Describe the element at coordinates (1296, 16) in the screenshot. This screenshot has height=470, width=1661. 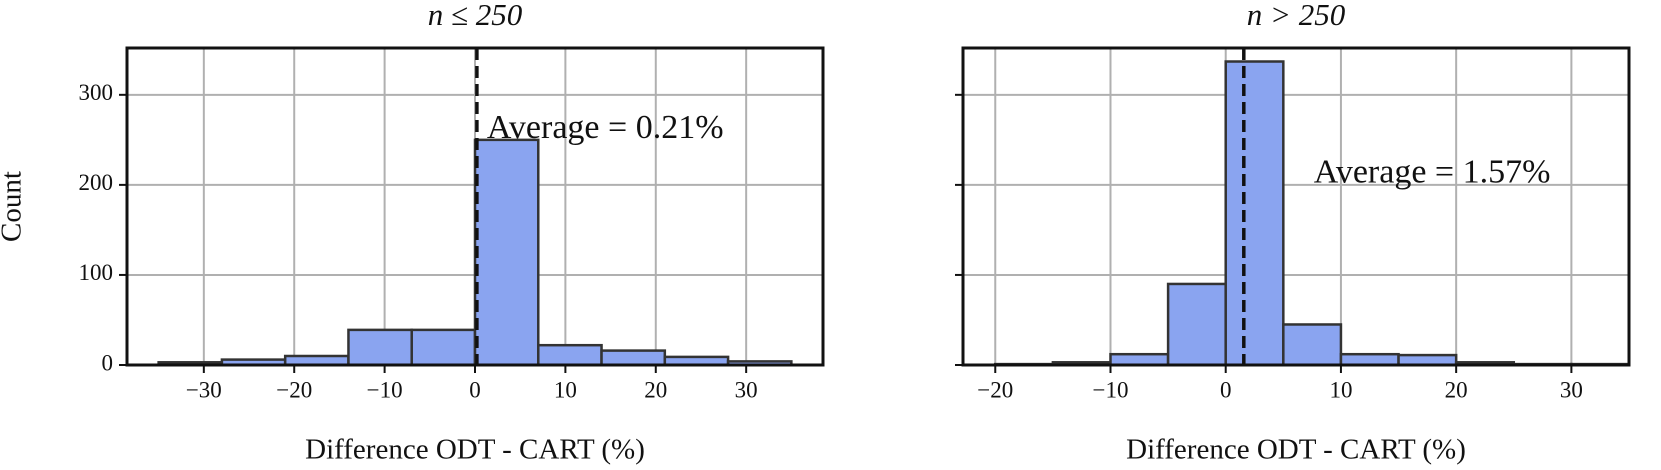
I see `chart-title: n > 250` at that location.